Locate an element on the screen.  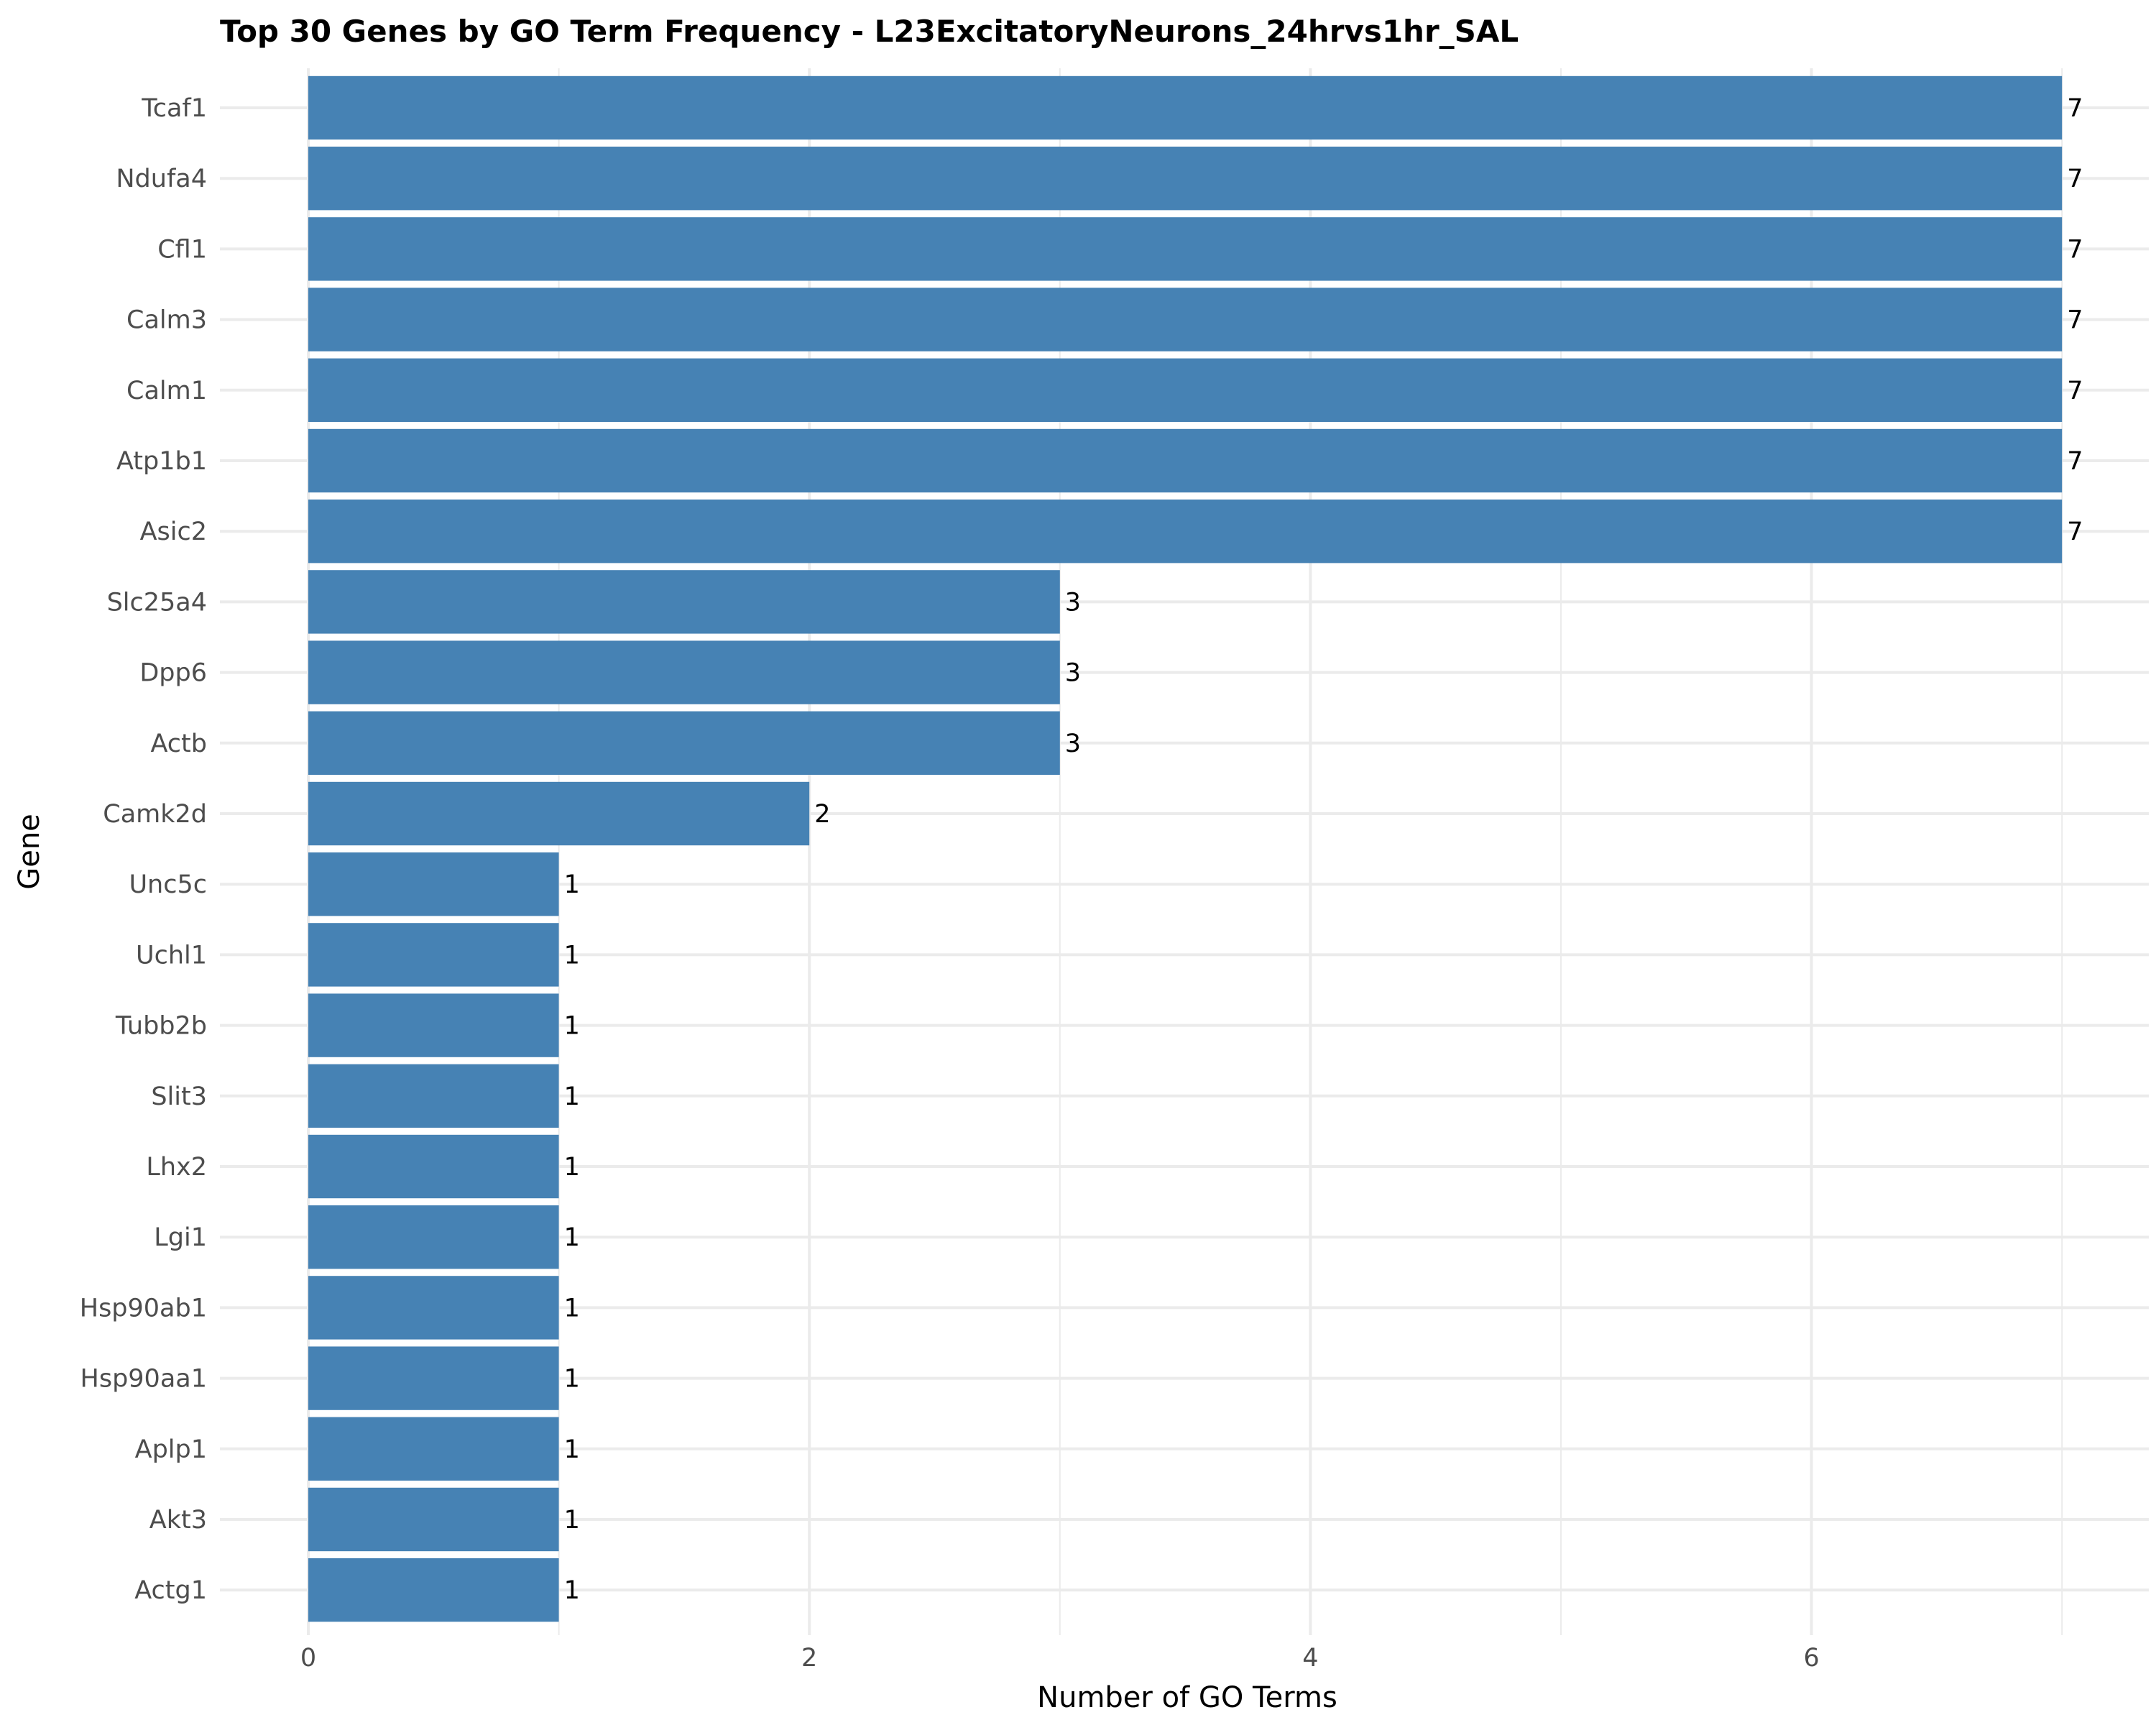
y-tick-label: Akt3 is located at coordinates (178, 1520).